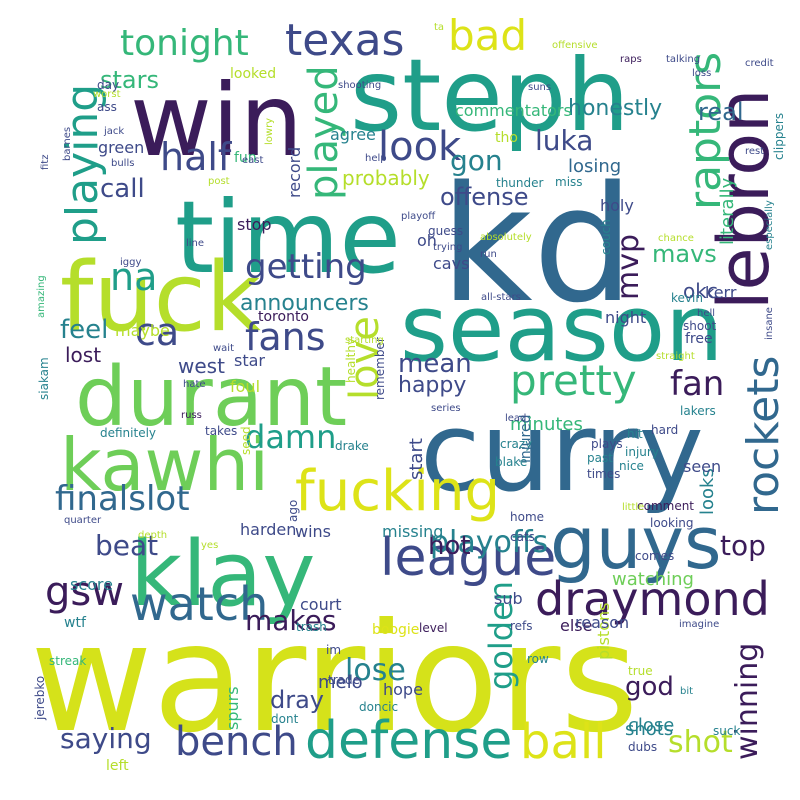 Image resolution: width=800 pixels, height=800 pixels. What do you see at coordinates (511, 462) in the screenshot?
I see `word-blake: blake` at bounding box center [511, 462].